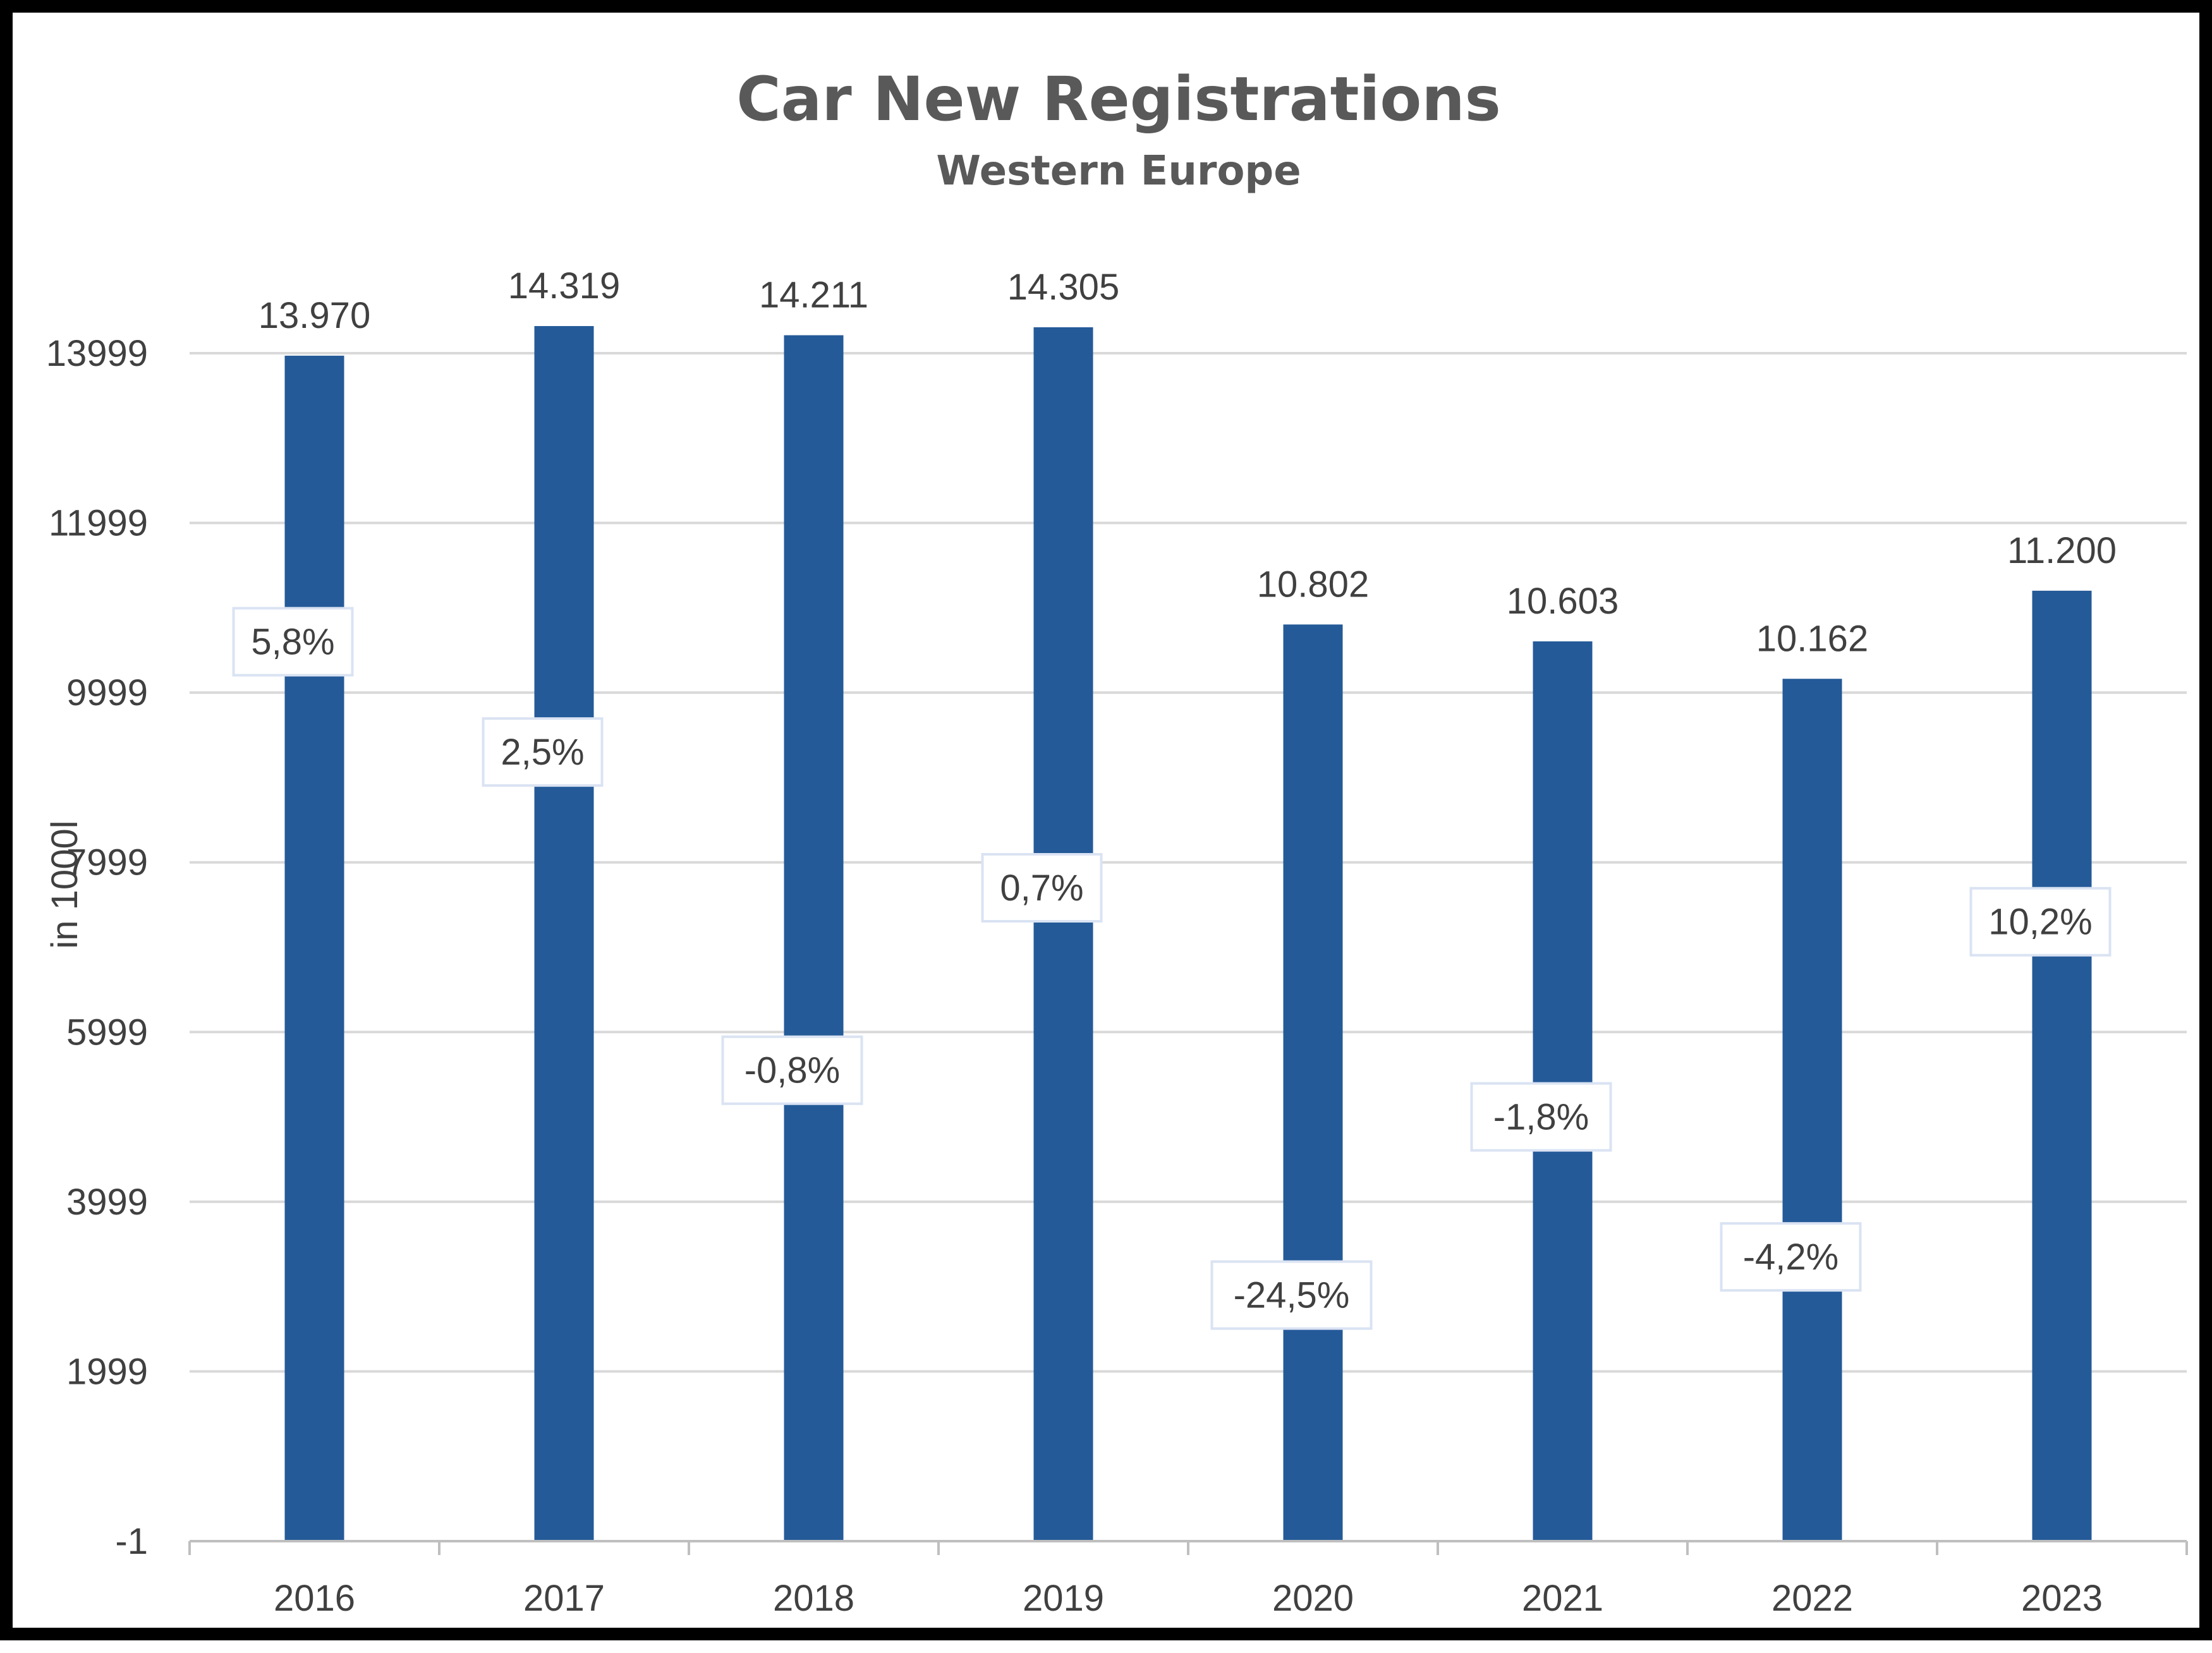  I want to click on bar-2022, so click(1812, 1110).